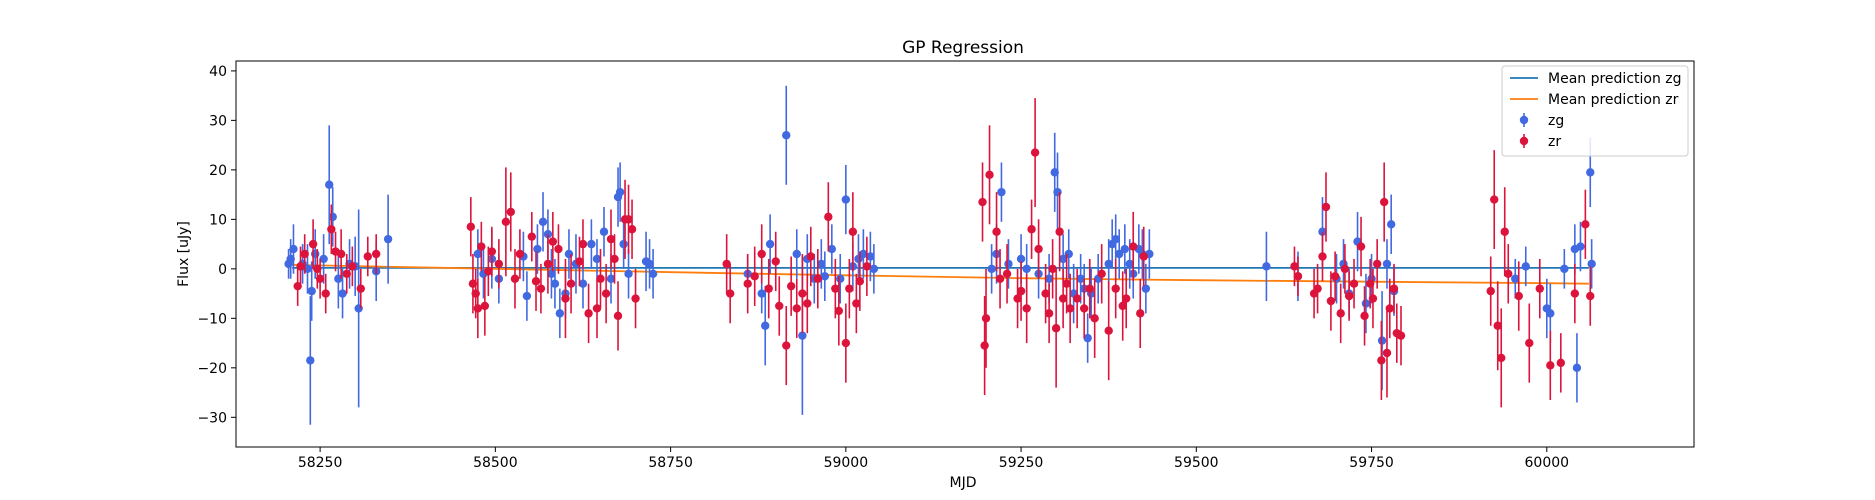 The width and height of the screenshot is (1875, 500). Describe the element at coordinates (1021, 463) in the screenshot. I see `x-tick-label: 59250` at that location.